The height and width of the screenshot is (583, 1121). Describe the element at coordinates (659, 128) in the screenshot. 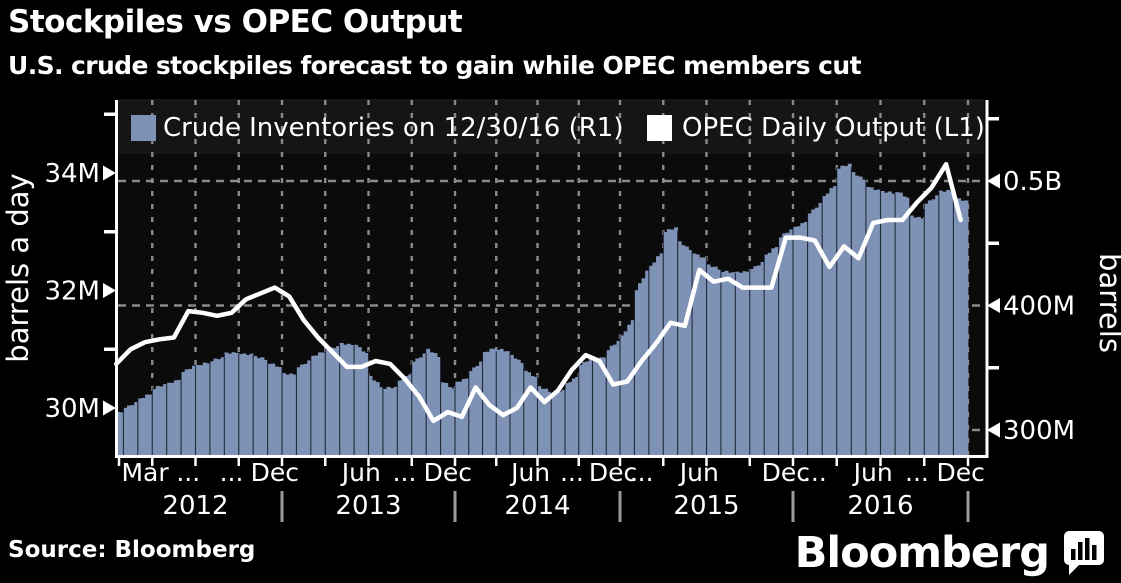

I see `legend-swatch-opec-output` at that location.